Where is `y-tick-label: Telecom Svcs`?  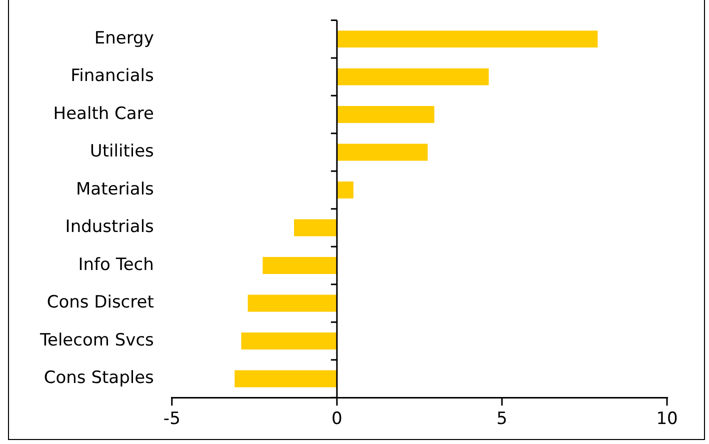 y-tick-label: Telecom Svcs is located at coordinates (96, 340).